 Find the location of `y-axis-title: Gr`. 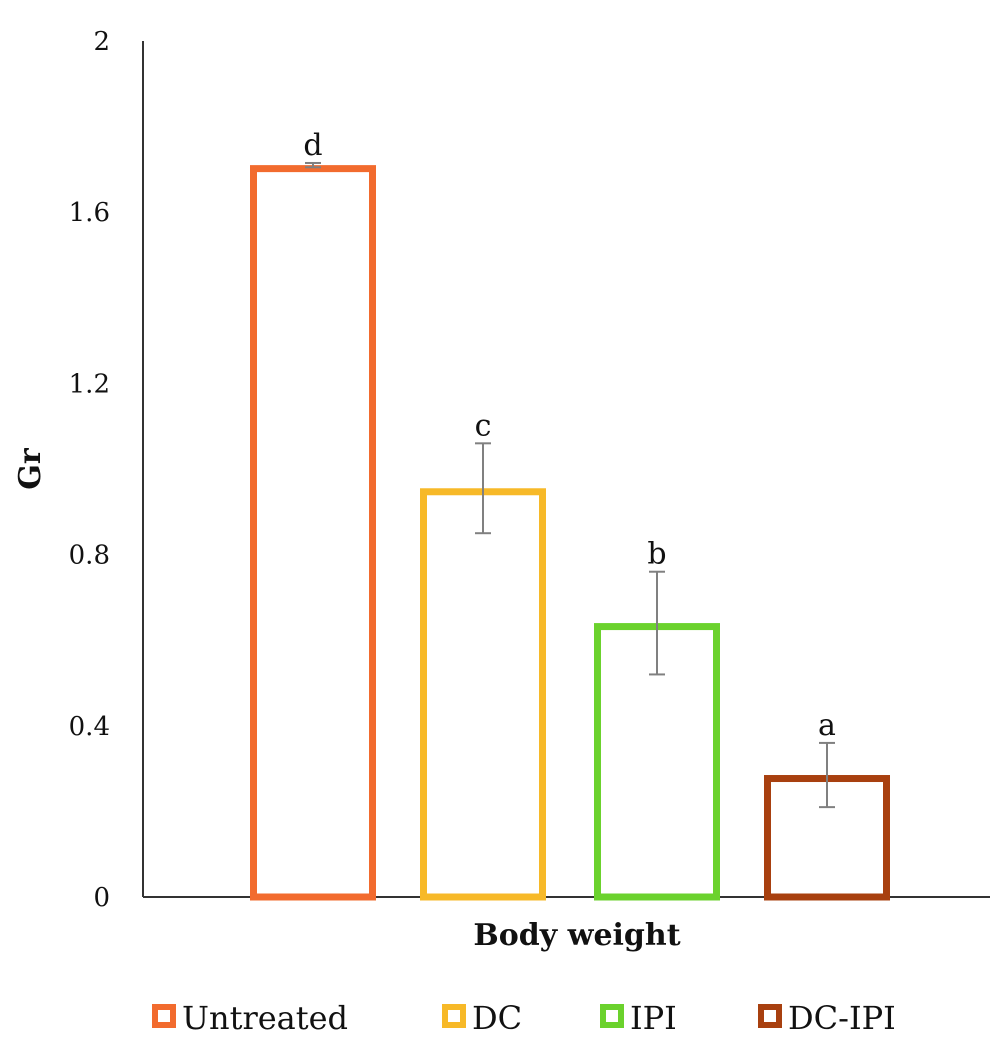

y-axis-title: Gr is located at coordinates (30, 468).